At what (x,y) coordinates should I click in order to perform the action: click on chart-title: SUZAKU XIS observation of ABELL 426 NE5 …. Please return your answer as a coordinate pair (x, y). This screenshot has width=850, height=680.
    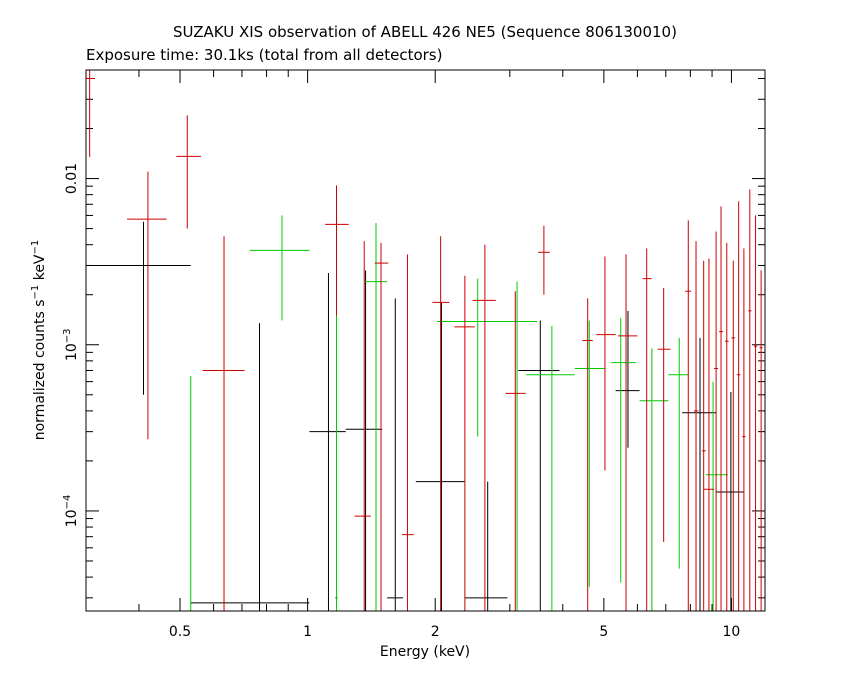
    Looking at the image, I should click on (425, 32).